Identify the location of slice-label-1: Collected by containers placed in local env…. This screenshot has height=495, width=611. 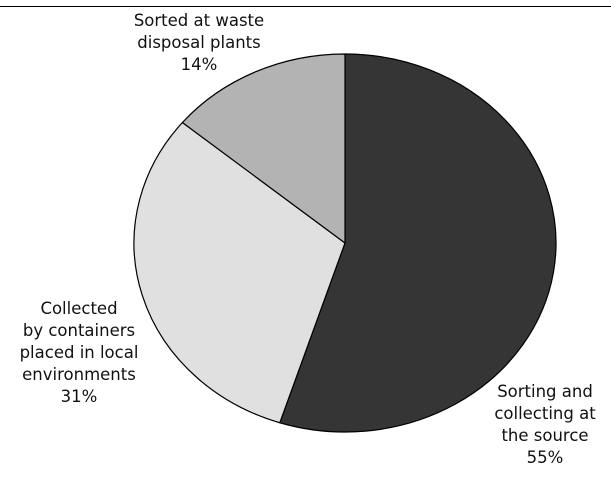
(79, 352).